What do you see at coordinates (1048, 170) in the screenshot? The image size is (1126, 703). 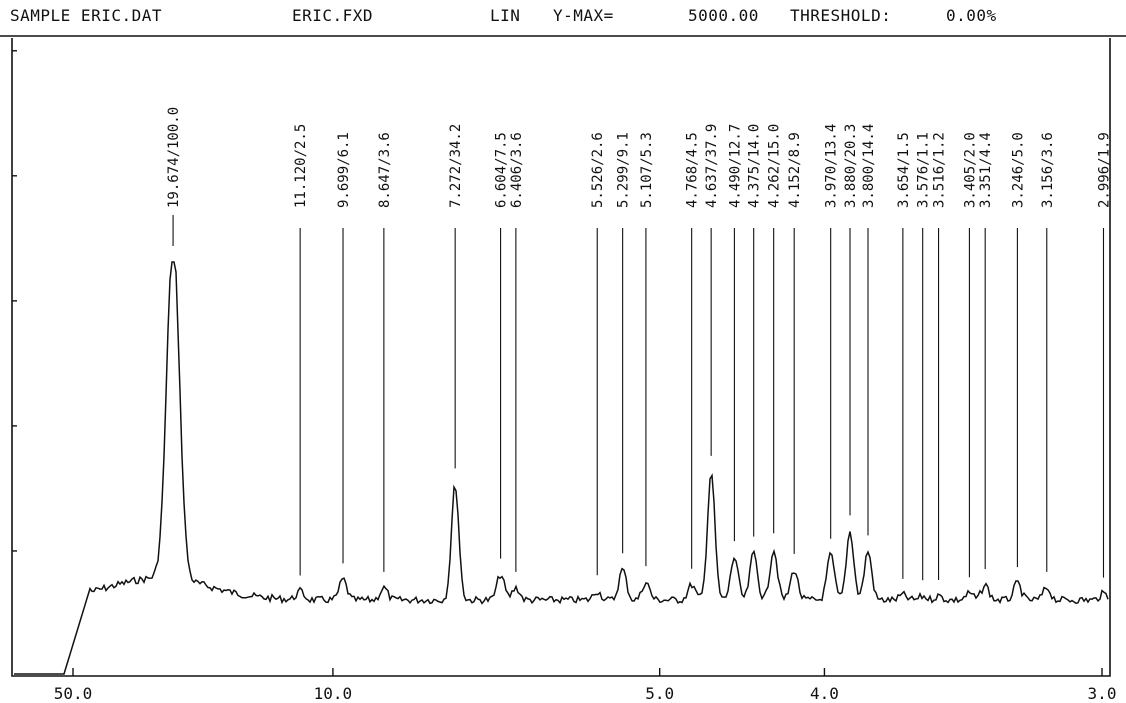 I see `peak-label: 3.156/3.6` at bounding box center [1048, 170].